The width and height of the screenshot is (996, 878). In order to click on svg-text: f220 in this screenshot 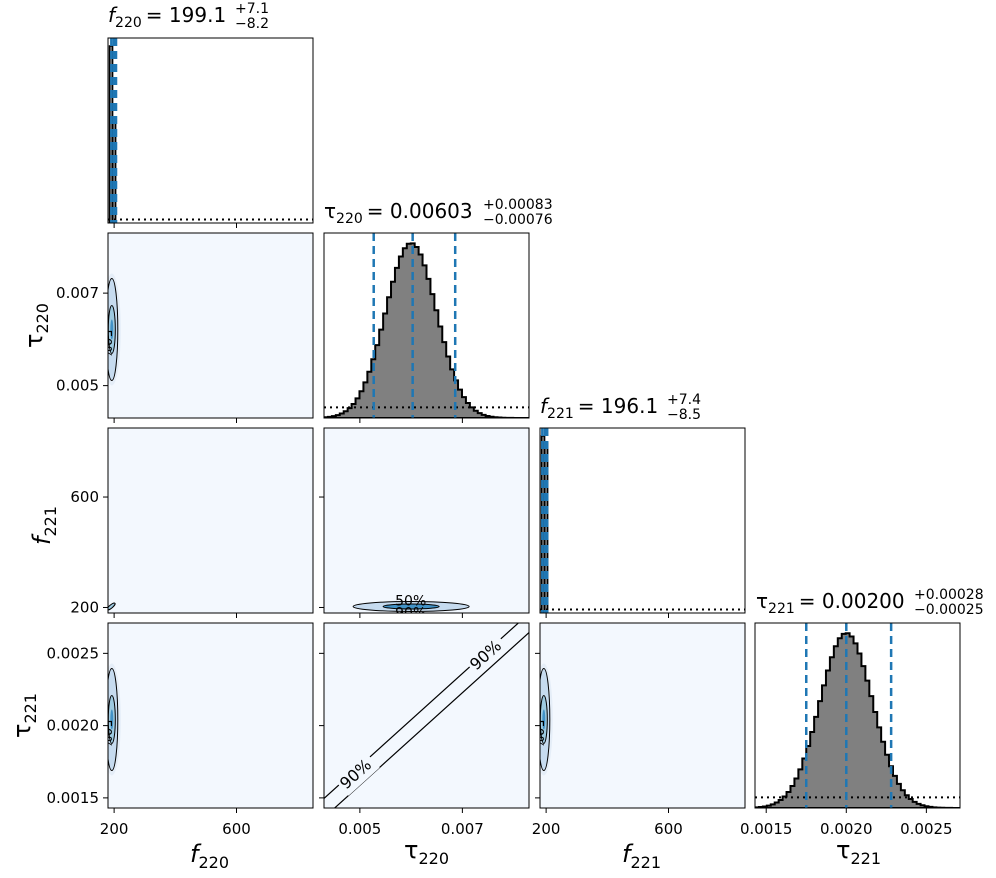, I will do `click(209, 856)`.